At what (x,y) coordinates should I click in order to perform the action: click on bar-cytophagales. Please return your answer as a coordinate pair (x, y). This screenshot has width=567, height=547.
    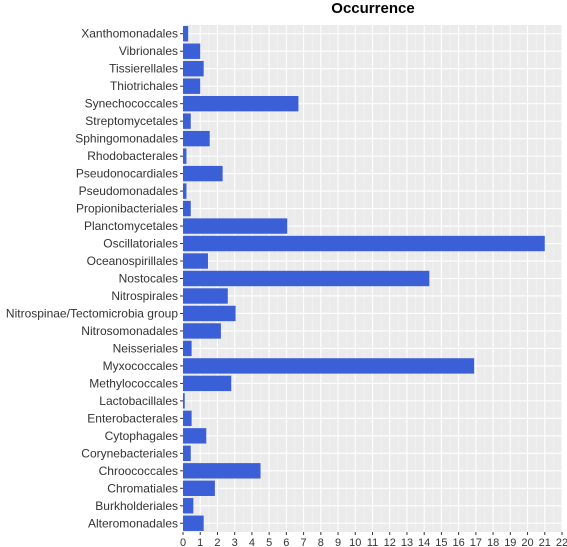
    Looking at the image, I should click on (195, 436).